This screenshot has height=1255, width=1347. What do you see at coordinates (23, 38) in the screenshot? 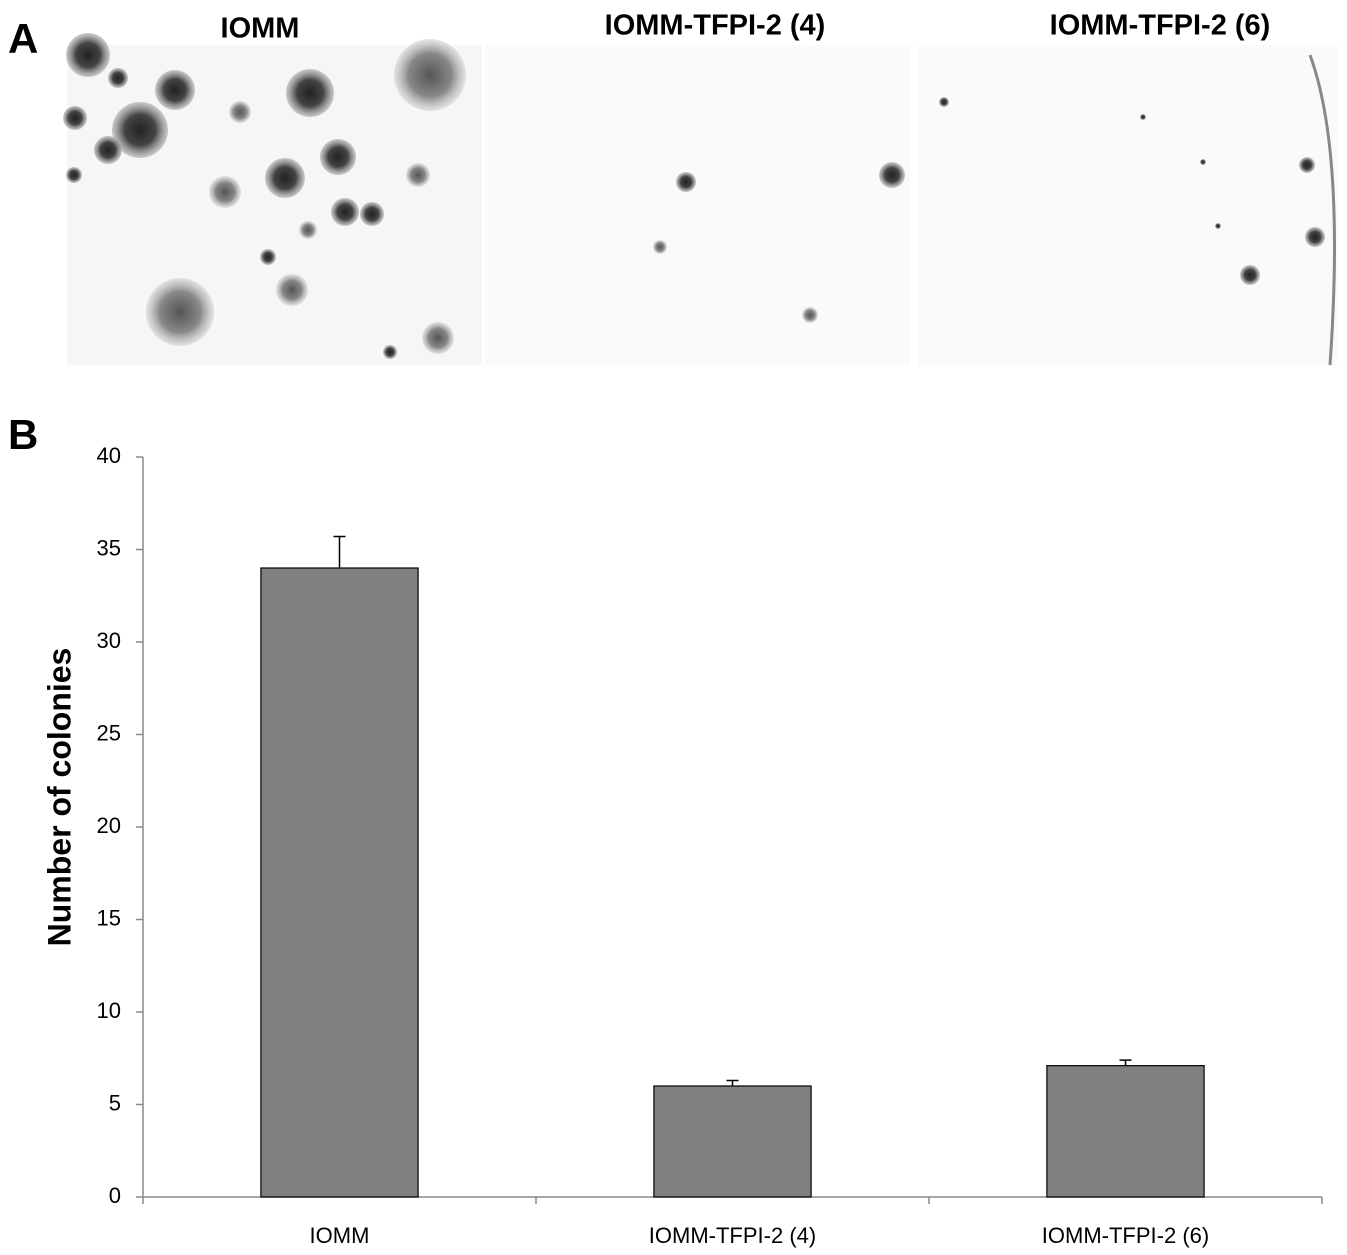
I see `panel-letter: A` at bounding box center [23, 38].